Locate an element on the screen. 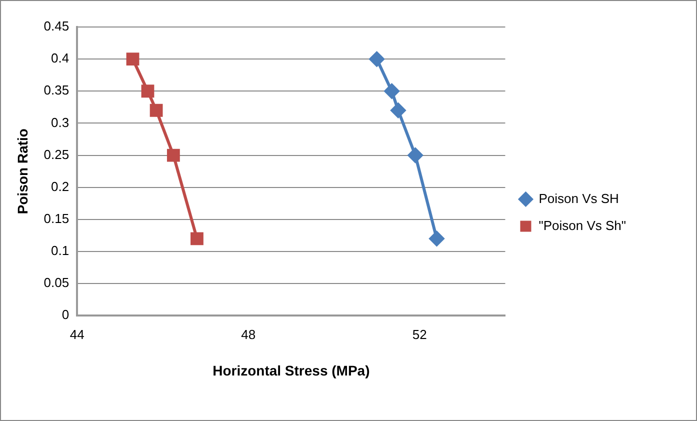 The image size is (697, 421). y-tick-label: 0.4 is located at coordinates (60, 58).